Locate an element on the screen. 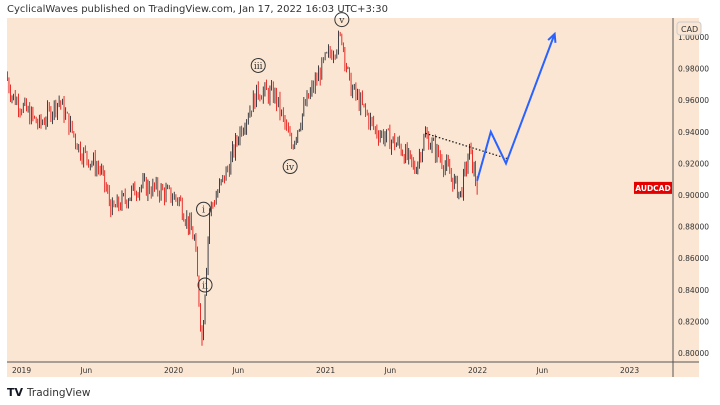 This screenshot has width=720, height=405. y-tick-label: 0.82000 is located at coordinates (693, 321).